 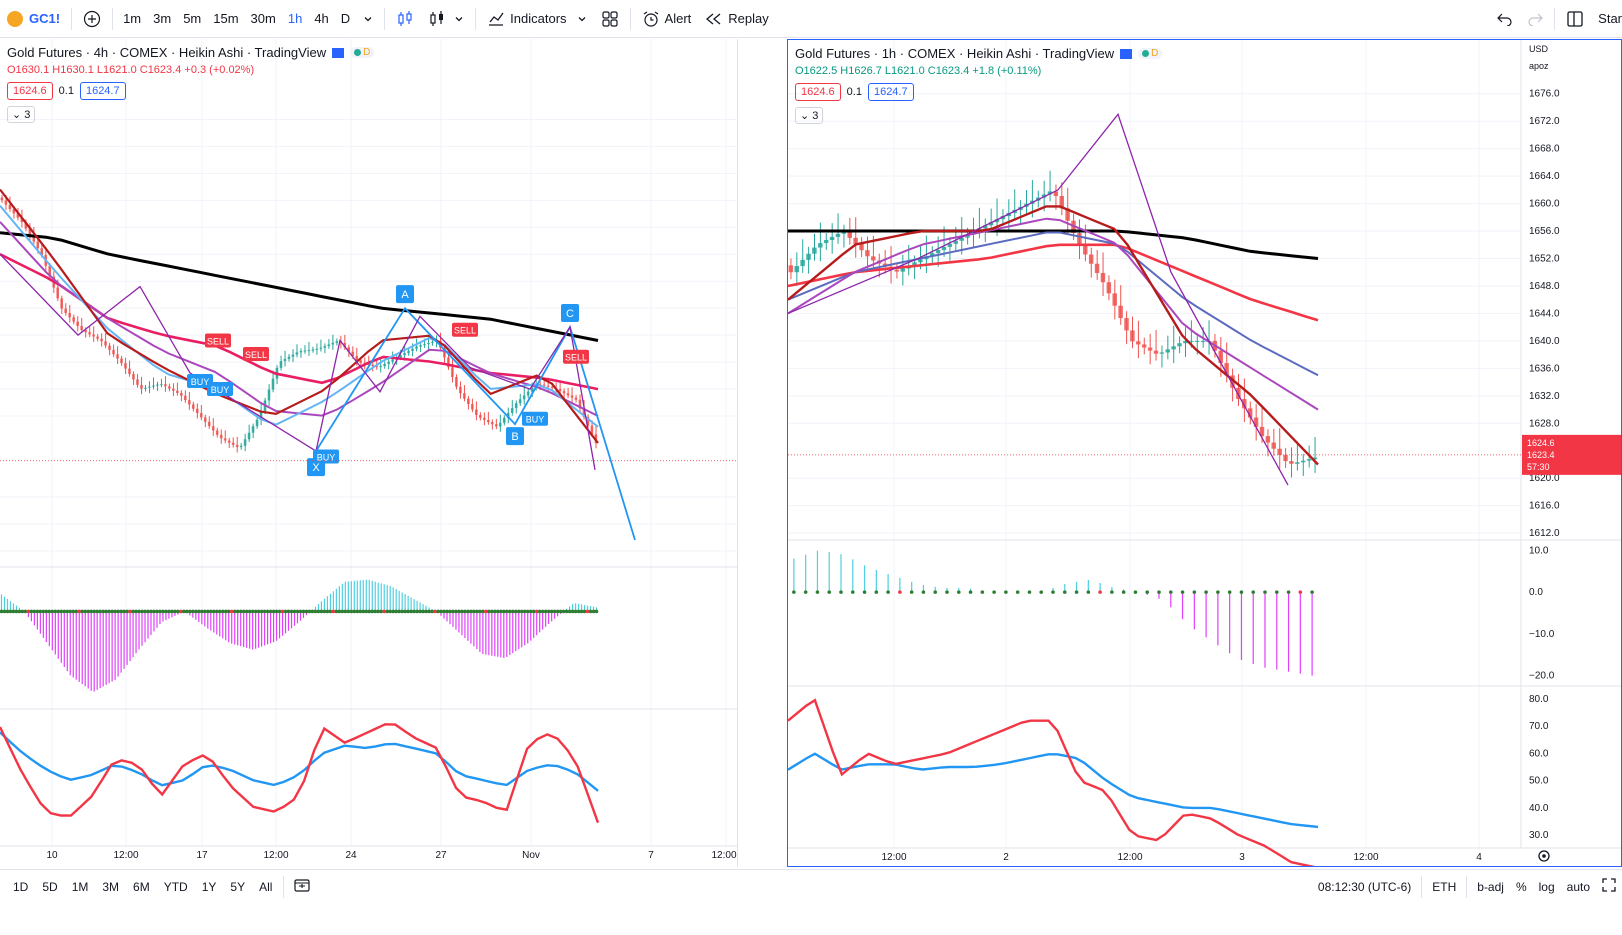 I want to click on interval-1m: 1m, so click(x=132, y=18).